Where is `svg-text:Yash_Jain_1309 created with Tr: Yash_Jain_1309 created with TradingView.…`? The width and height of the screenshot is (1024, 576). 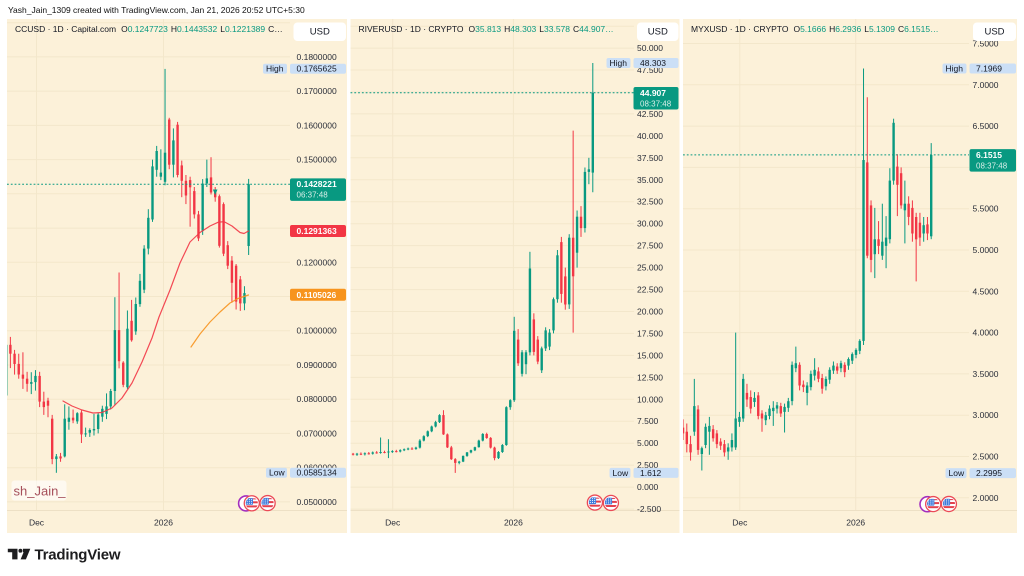 svg-text:Yash_Jain_1309 created with Tr: Yash_Jain_1309 created with TradingView.… is located at coordinates (156, 10).